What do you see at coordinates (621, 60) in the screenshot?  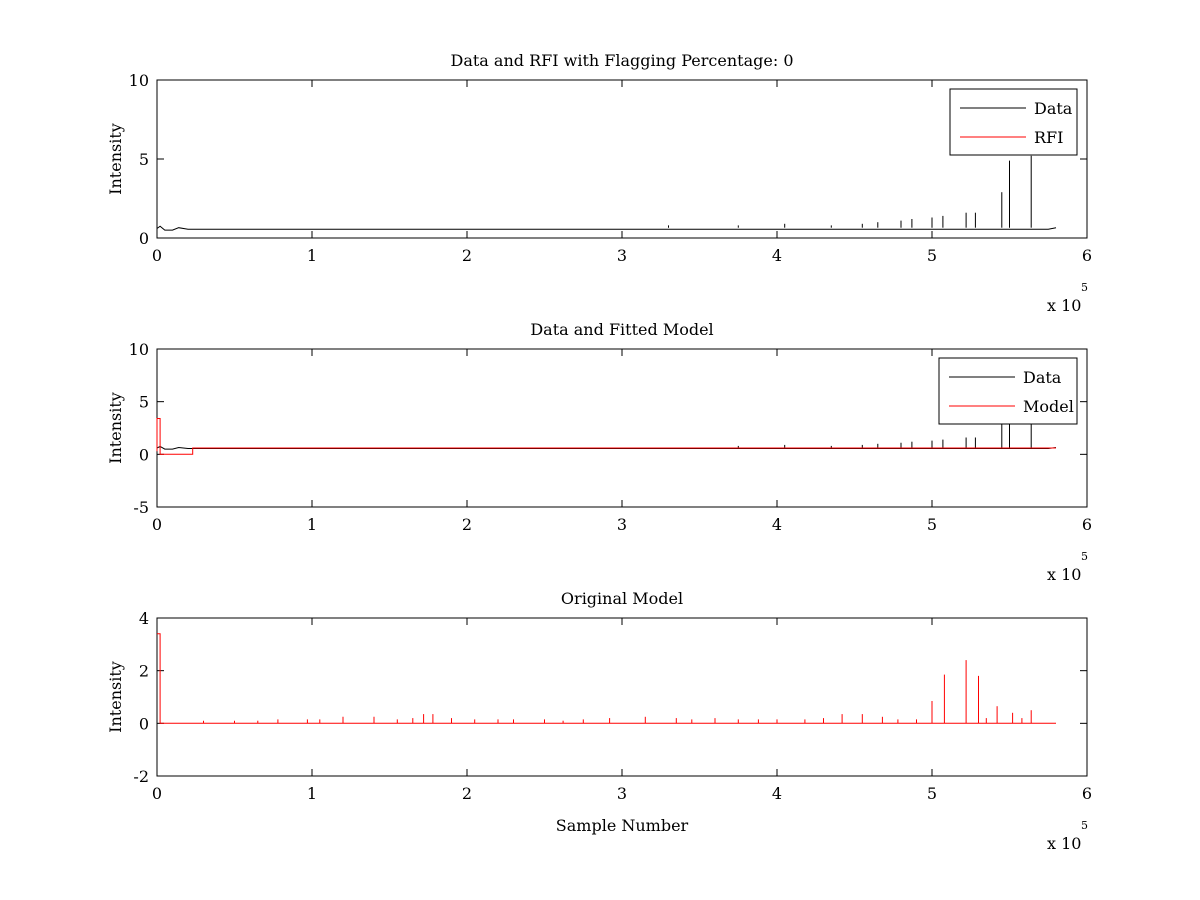 I see `chart-title: Data and RFI with Flagging Percentage: 0` at bounding box center [621, 60].